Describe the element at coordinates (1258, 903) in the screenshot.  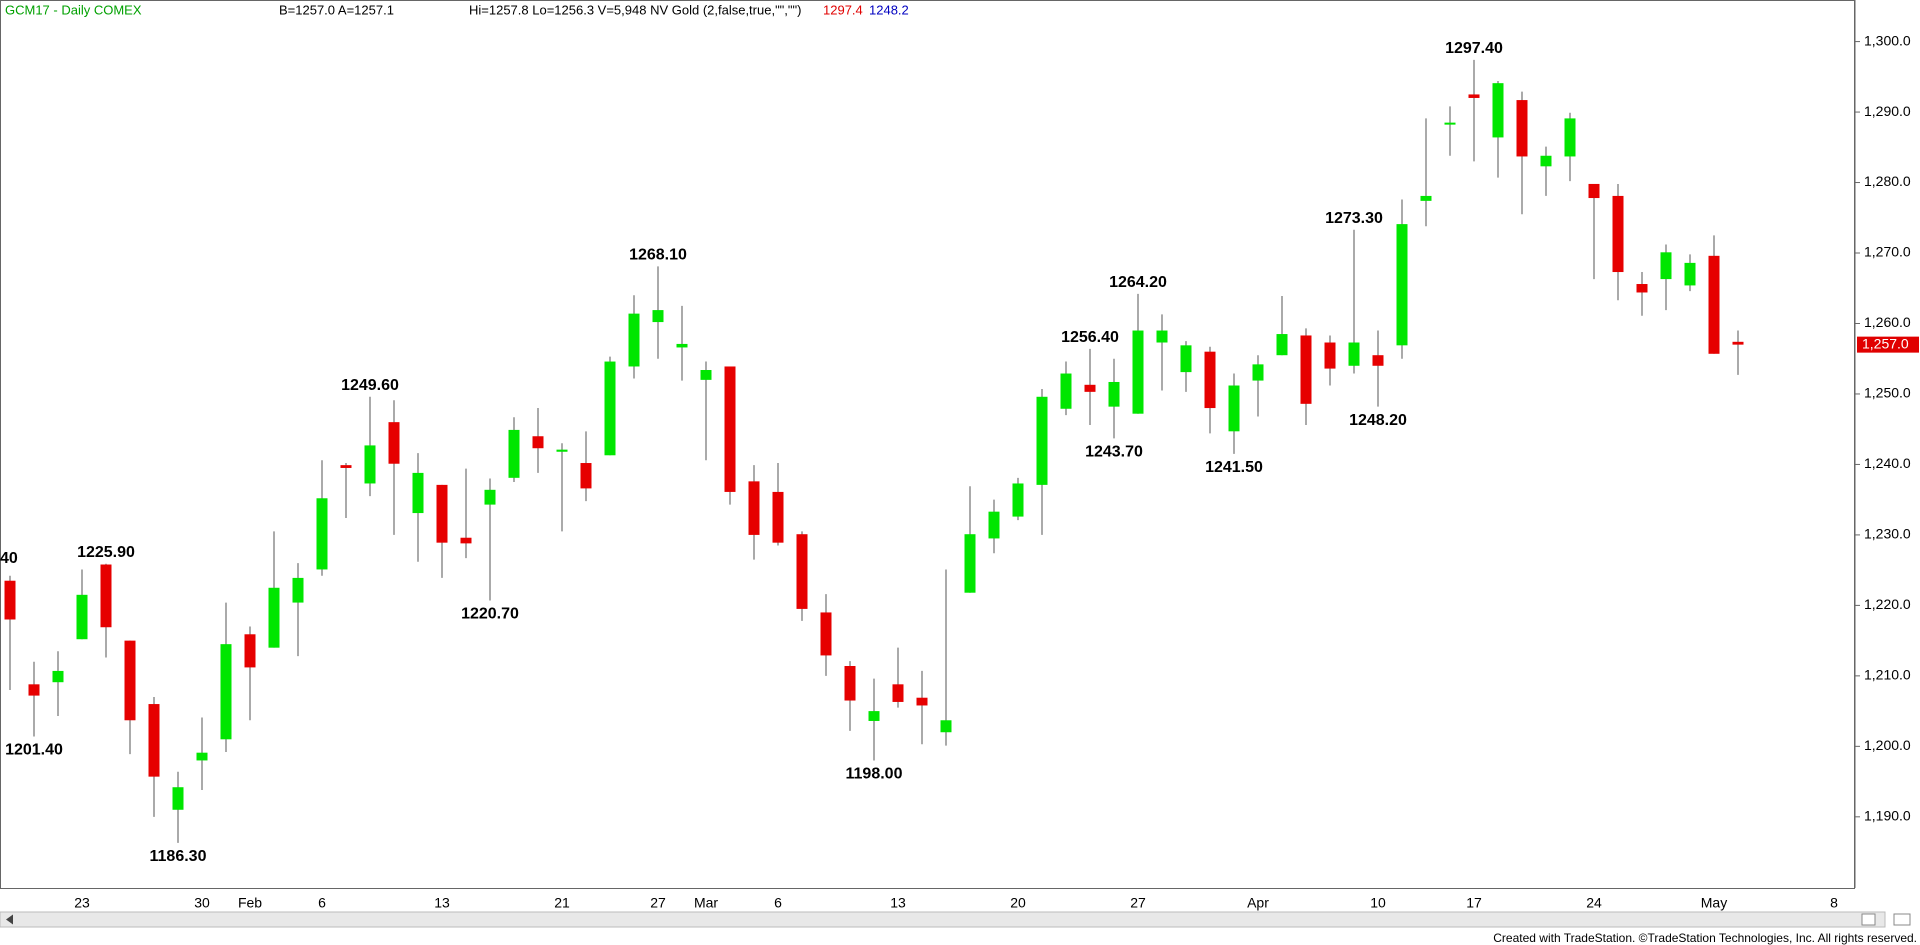
I see `x-tick-label: Apr` at that location.